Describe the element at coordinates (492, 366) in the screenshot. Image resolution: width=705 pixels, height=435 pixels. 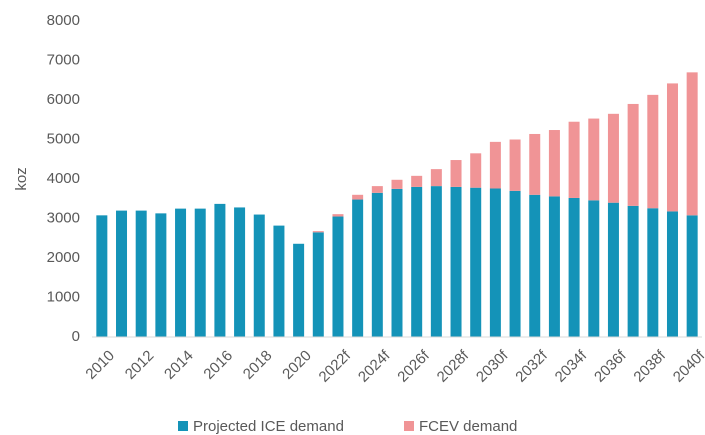
I see `x-tick-label: 2030f` at that location.